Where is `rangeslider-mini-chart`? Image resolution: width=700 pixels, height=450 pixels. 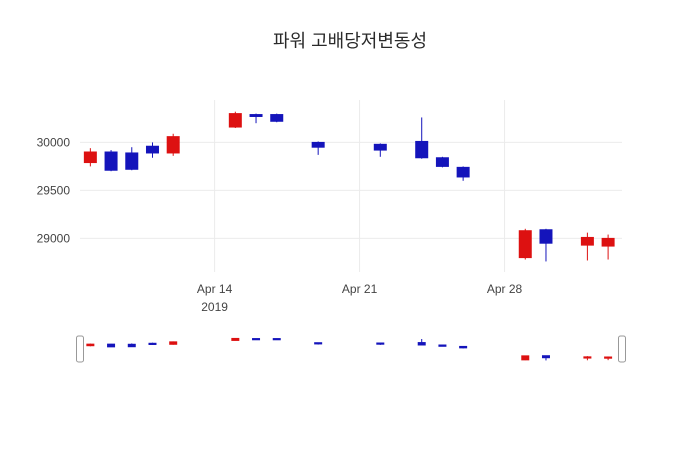
rangeslider-mini-chart is located at coordinates (349, 349).